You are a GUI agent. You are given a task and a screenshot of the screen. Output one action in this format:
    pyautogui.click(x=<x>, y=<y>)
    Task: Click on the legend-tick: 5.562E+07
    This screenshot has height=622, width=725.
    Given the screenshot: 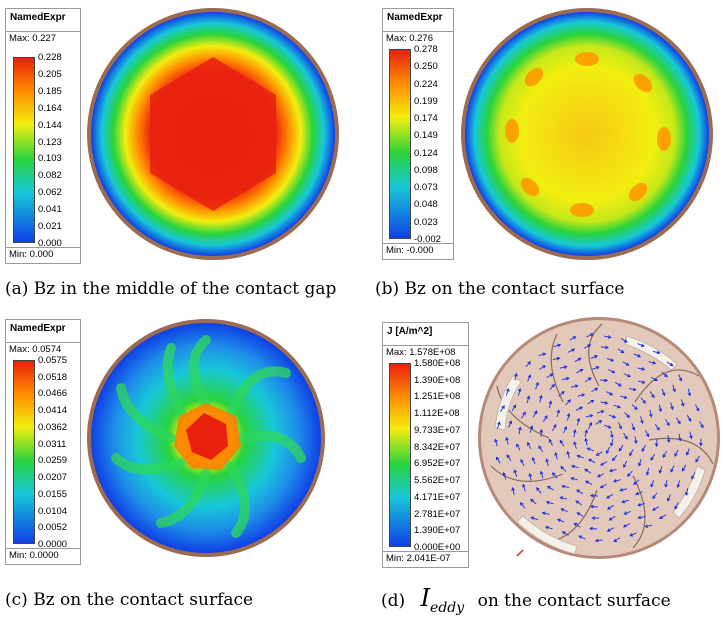 What is the action you would take?
    pyautogui.click(x=437, y=481)
    